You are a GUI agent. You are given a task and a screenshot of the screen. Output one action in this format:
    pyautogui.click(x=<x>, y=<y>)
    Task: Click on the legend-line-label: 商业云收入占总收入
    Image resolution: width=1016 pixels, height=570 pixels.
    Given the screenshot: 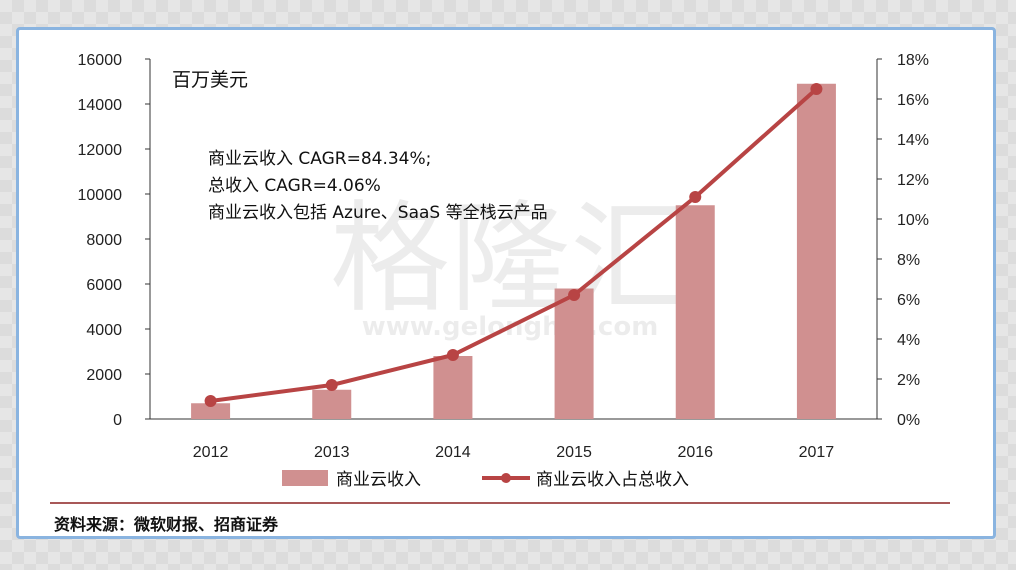 What is the action you would take?
    pyautogui.click(x=612, y=480)
    